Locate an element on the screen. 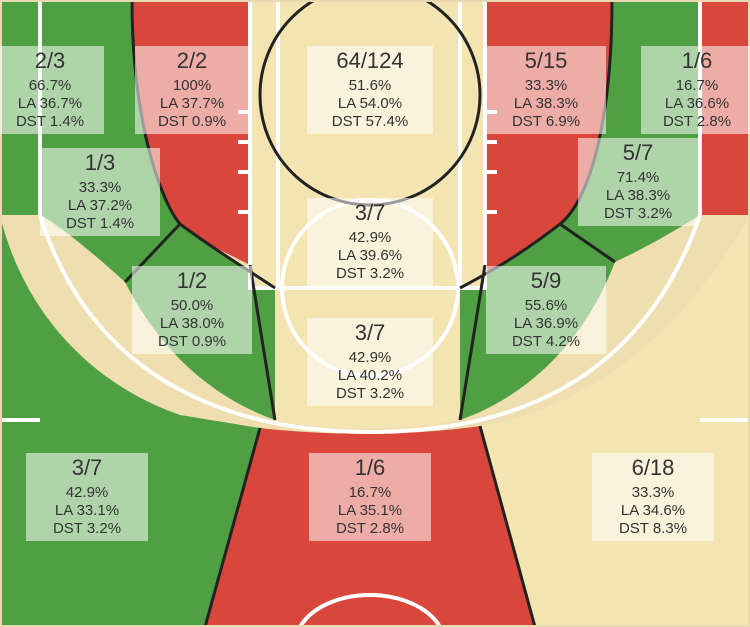 This screenshot has height=627, width=750. zone-label-top-key: 3/7 42.9%LA 40.2%DST 3.2% is located at coordinates (370, 362).